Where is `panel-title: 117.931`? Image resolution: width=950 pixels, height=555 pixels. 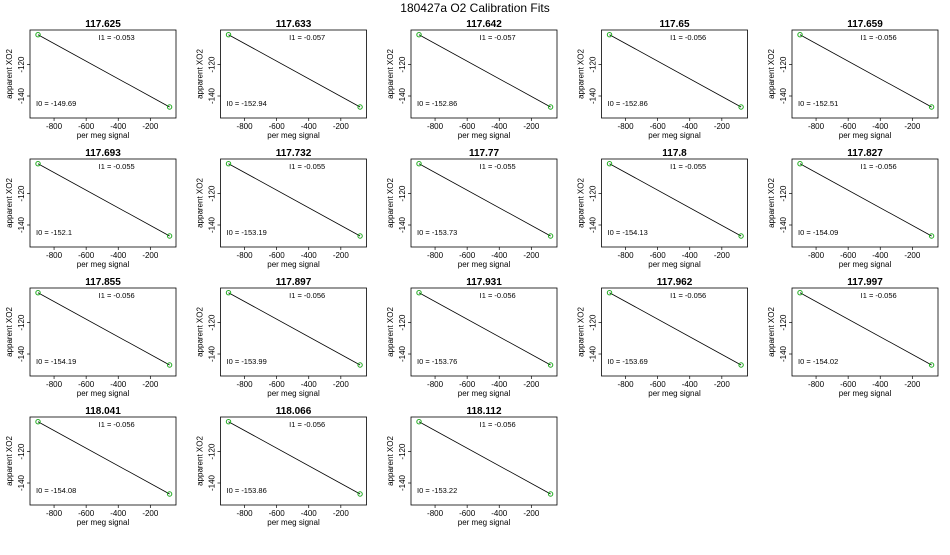 panel-title: 117.931 is located at coordinates (484, 282).